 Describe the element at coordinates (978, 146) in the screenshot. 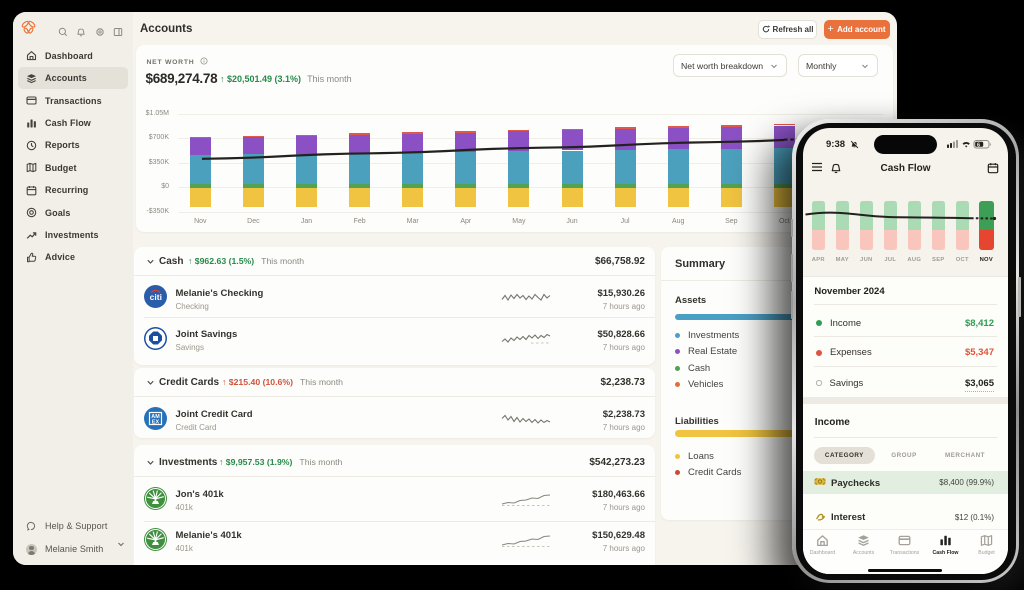

I see `svg-text: 6` at that location.